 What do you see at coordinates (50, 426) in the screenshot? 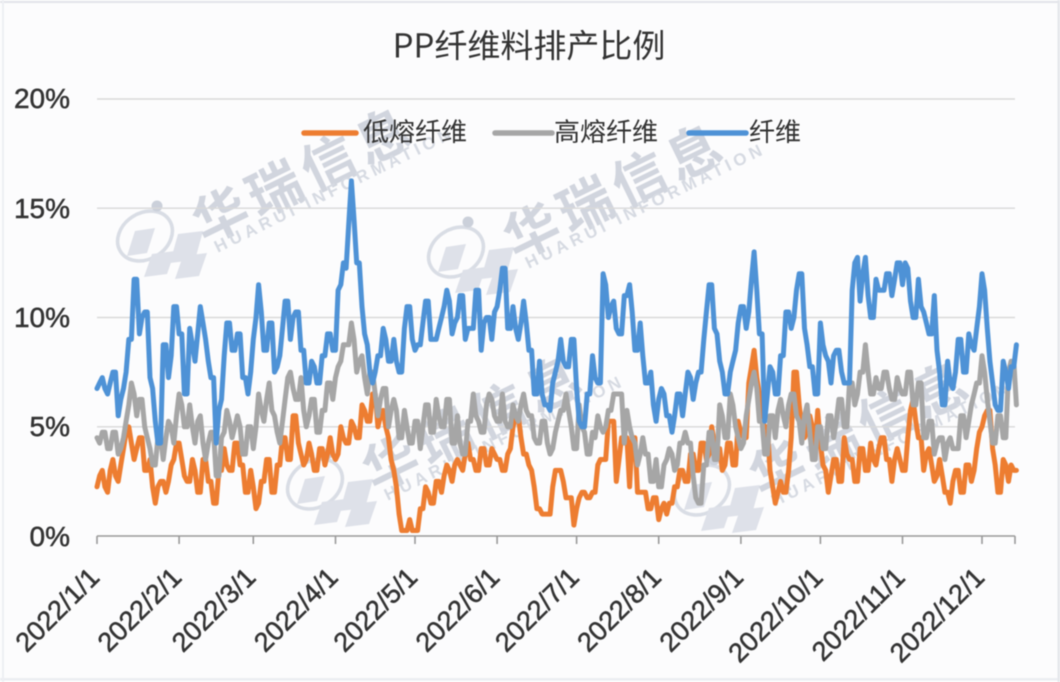
I see `svg-text: 5%` at bounding box center [50, 426].